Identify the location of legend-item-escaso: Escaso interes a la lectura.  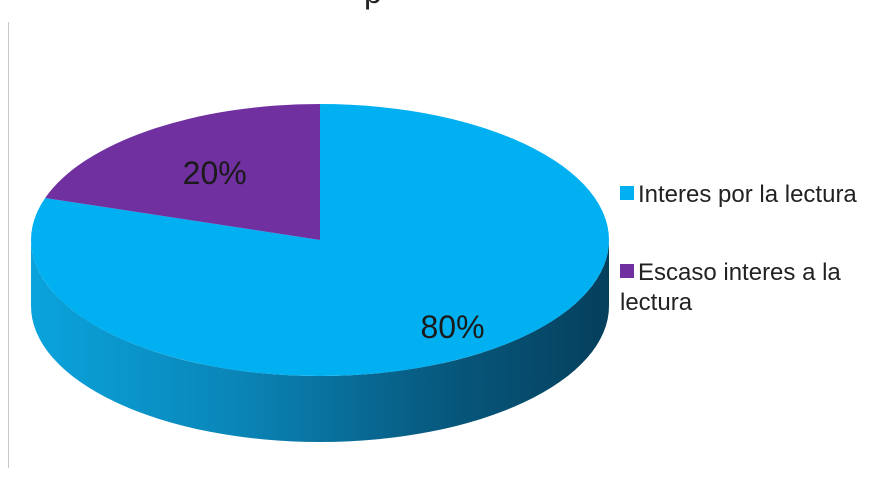
(740, 288).